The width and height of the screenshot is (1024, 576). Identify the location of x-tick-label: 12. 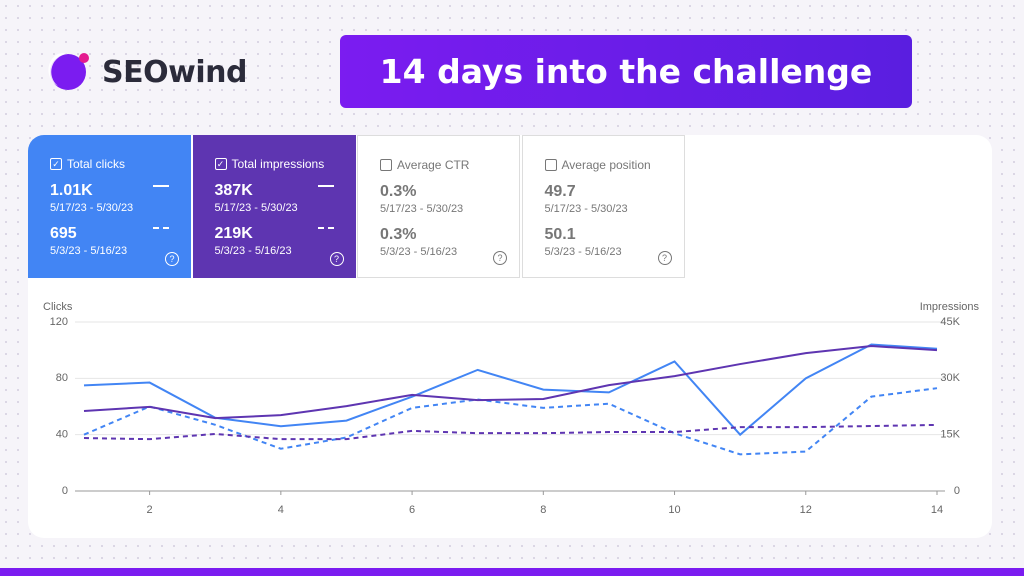
(806, 510).